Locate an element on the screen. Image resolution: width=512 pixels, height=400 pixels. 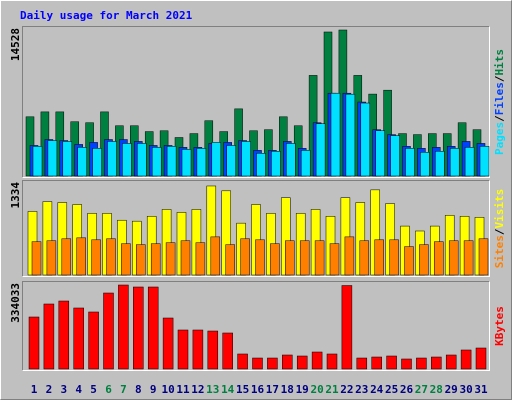
x-tick-label: 22 is located at coordinates (346, 389).